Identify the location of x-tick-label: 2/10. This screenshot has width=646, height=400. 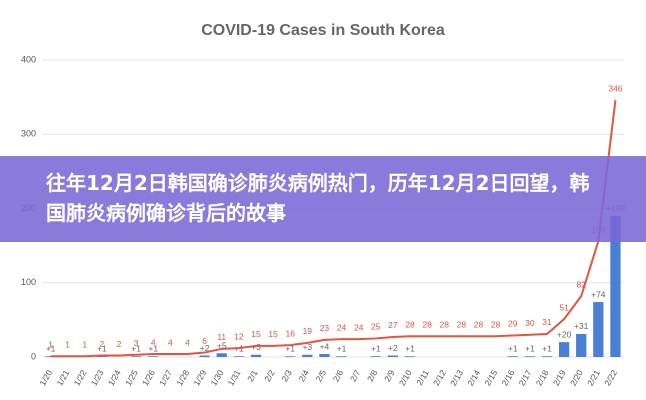
(405, 378).